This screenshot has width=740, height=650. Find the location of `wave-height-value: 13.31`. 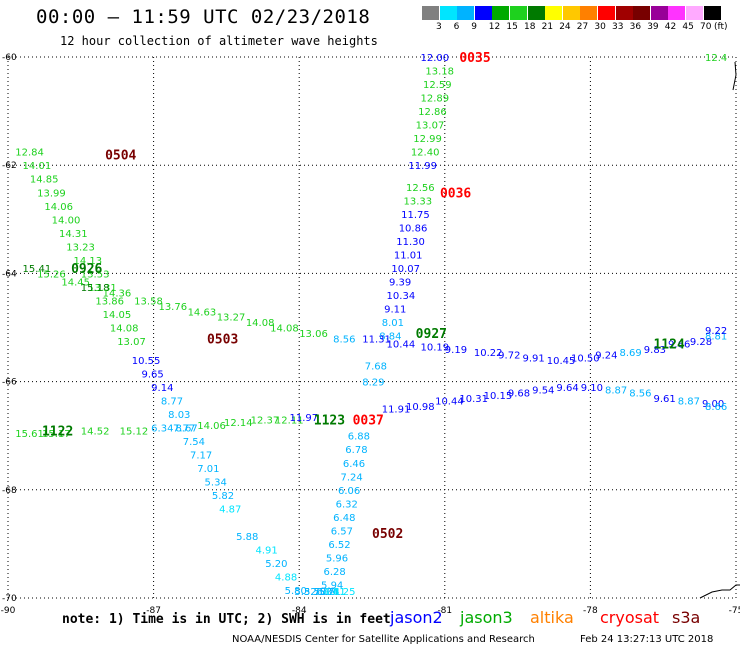

wave-height-value: 13.31 is located at coordinates (102, 288).